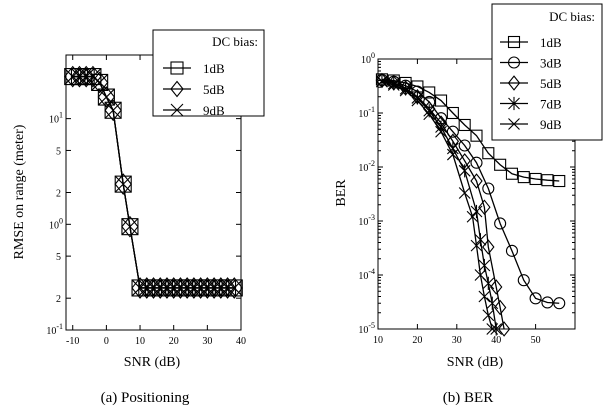 This screenshot has width=606, height=408. What do you see at coordinates (468, 398) in the screenshot?
I see `chart-caption: (b) BER` at bounding box center [468, 398].